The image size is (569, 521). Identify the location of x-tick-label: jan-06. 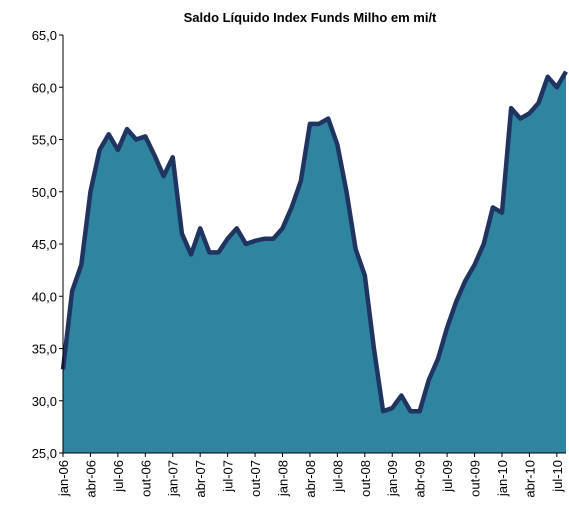
(63, 478).